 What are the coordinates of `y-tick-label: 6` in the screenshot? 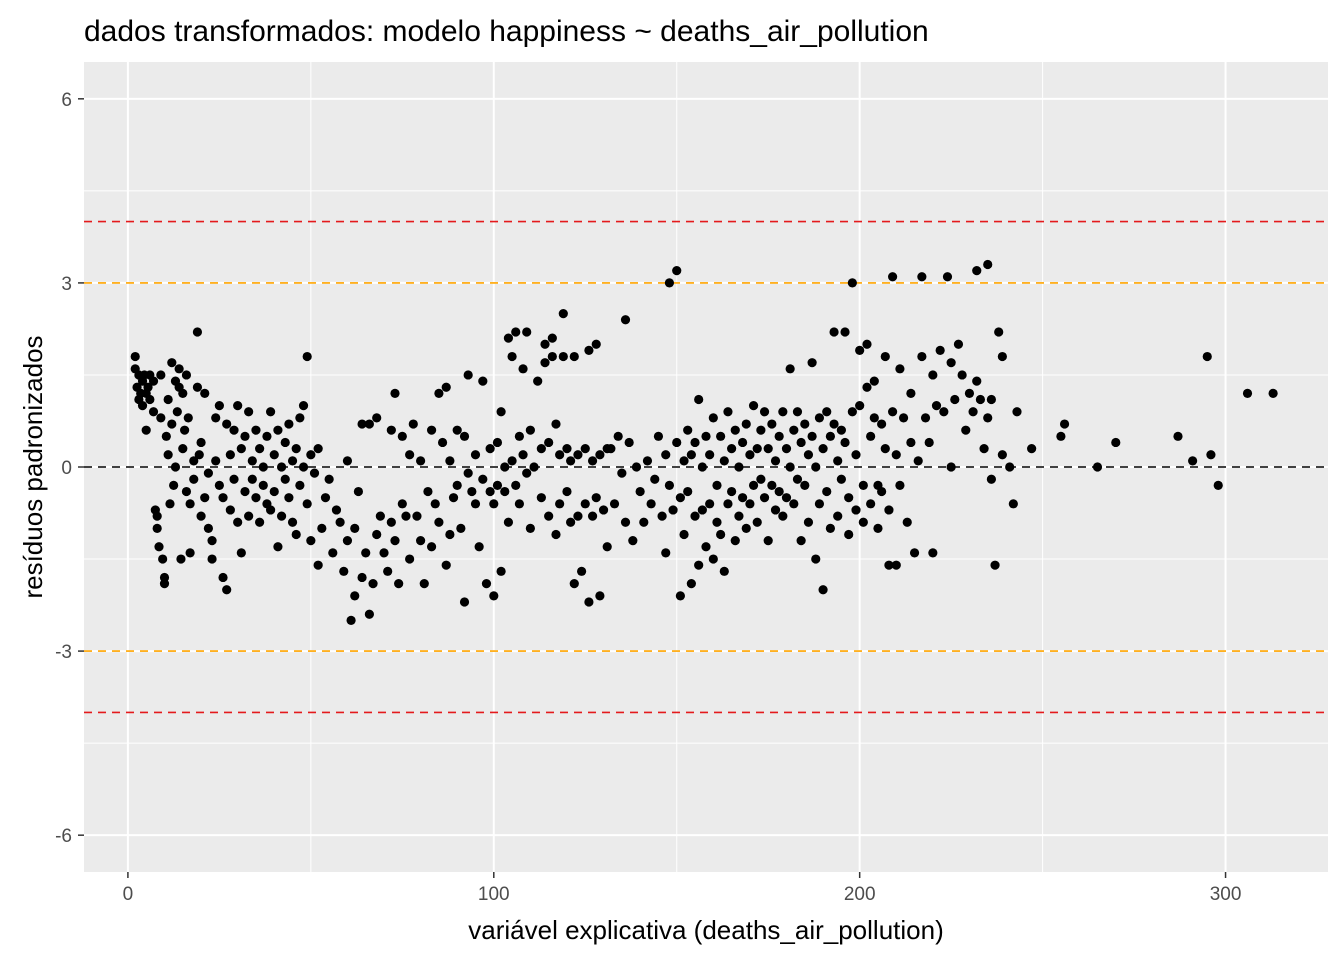 It's located at (66, 100).